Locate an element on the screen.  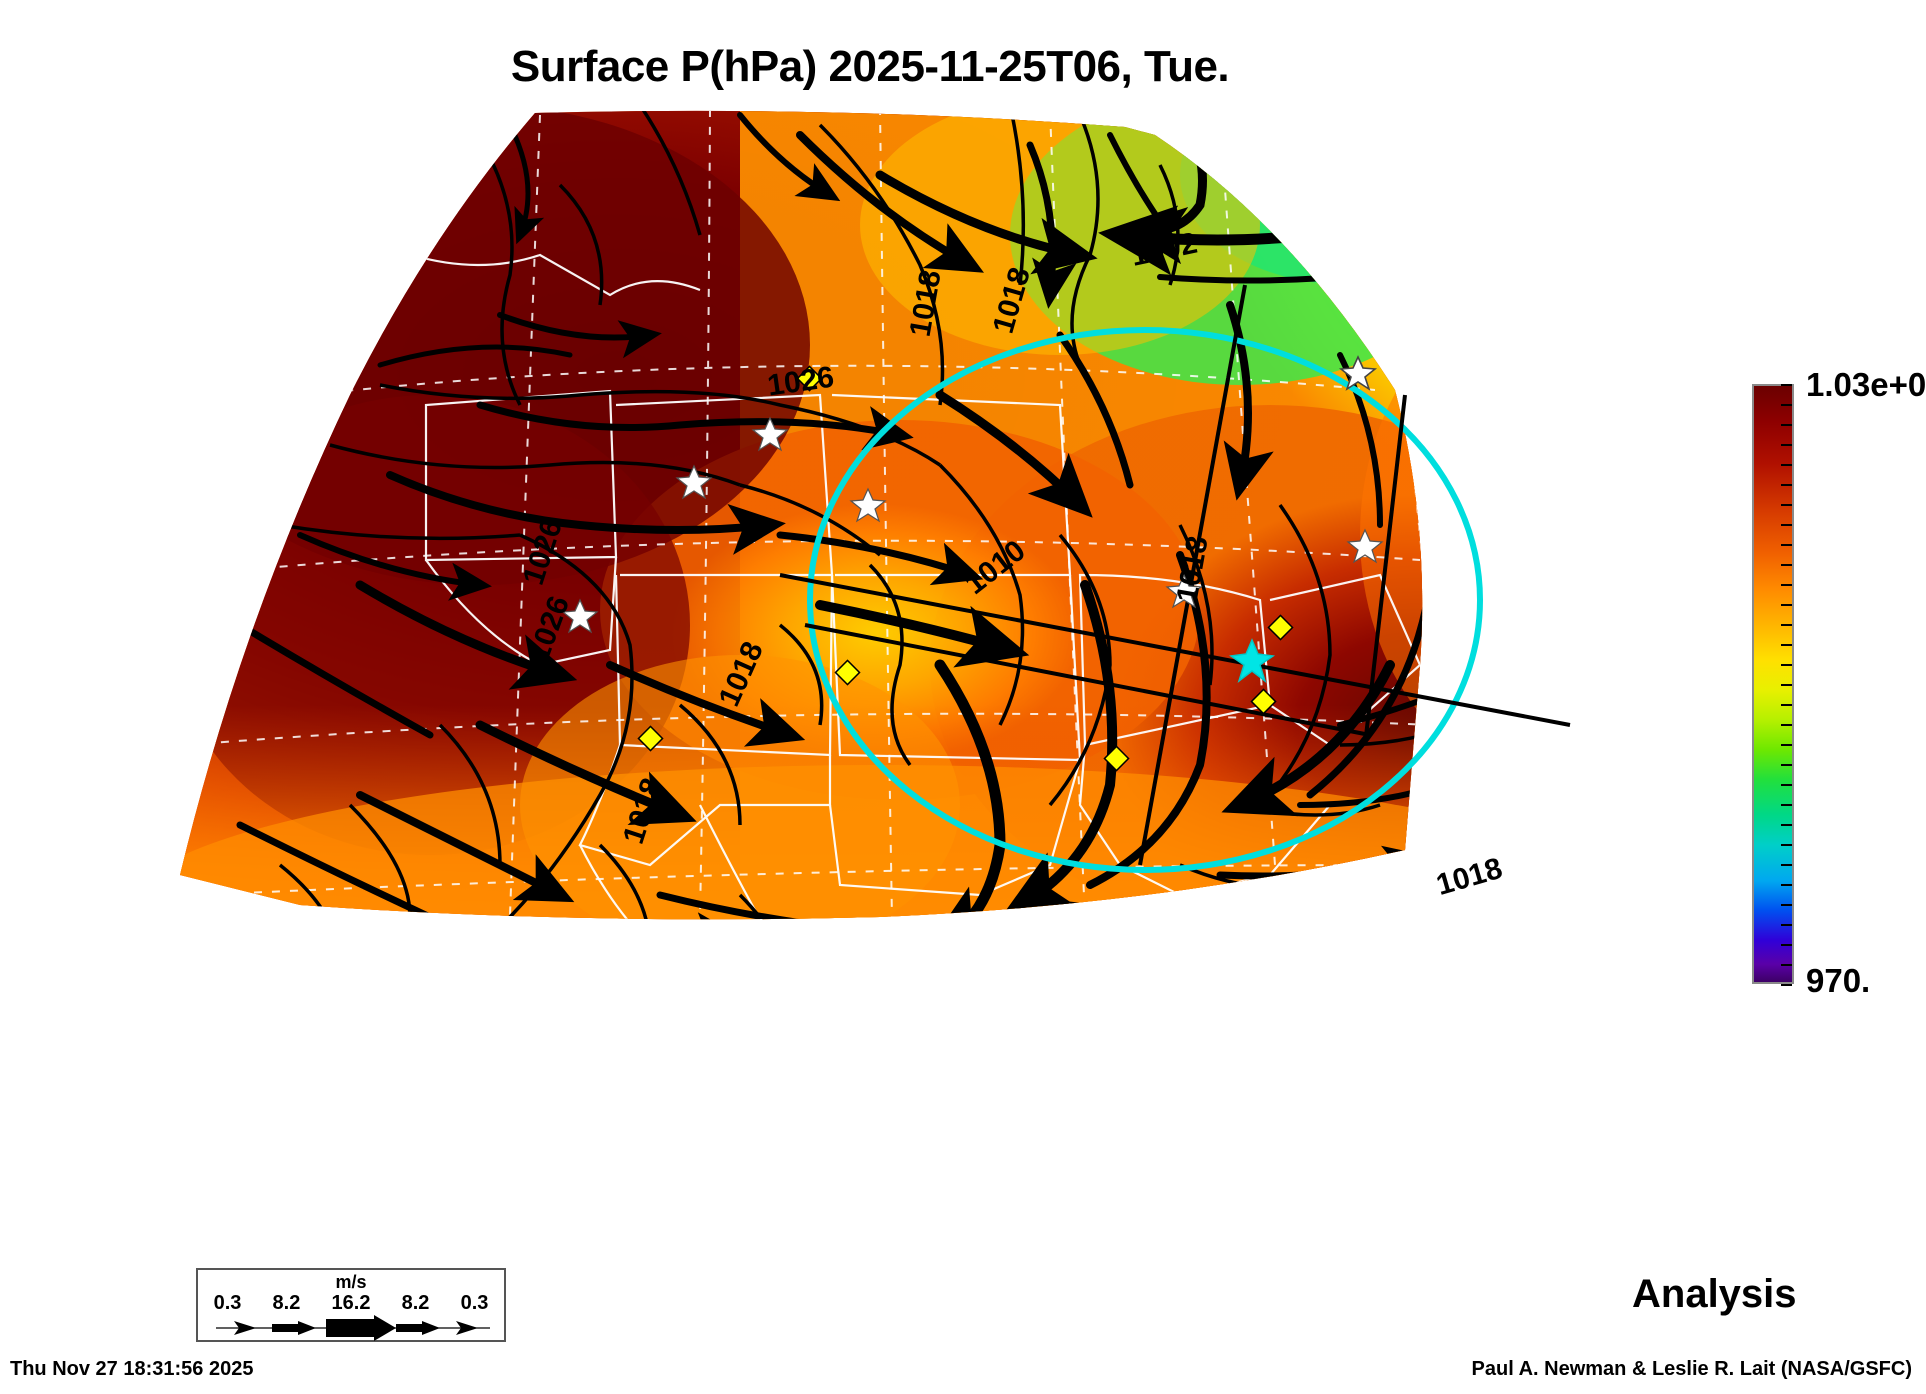
wind-speed-legend: m/s 0.3 8.2 16.2 8.2 0.3 is located at coordinates (351, 1305).